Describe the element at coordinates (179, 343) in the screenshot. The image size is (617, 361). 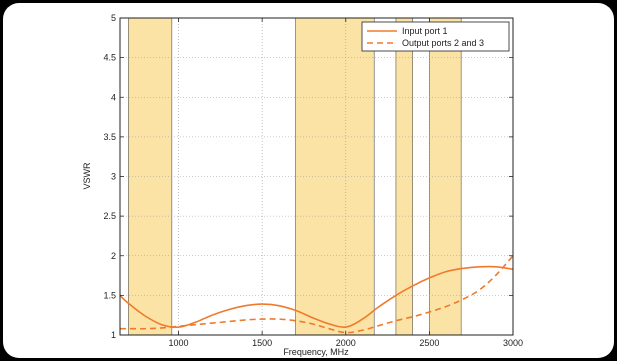
I see `x-tick-label: 1000` at that location.